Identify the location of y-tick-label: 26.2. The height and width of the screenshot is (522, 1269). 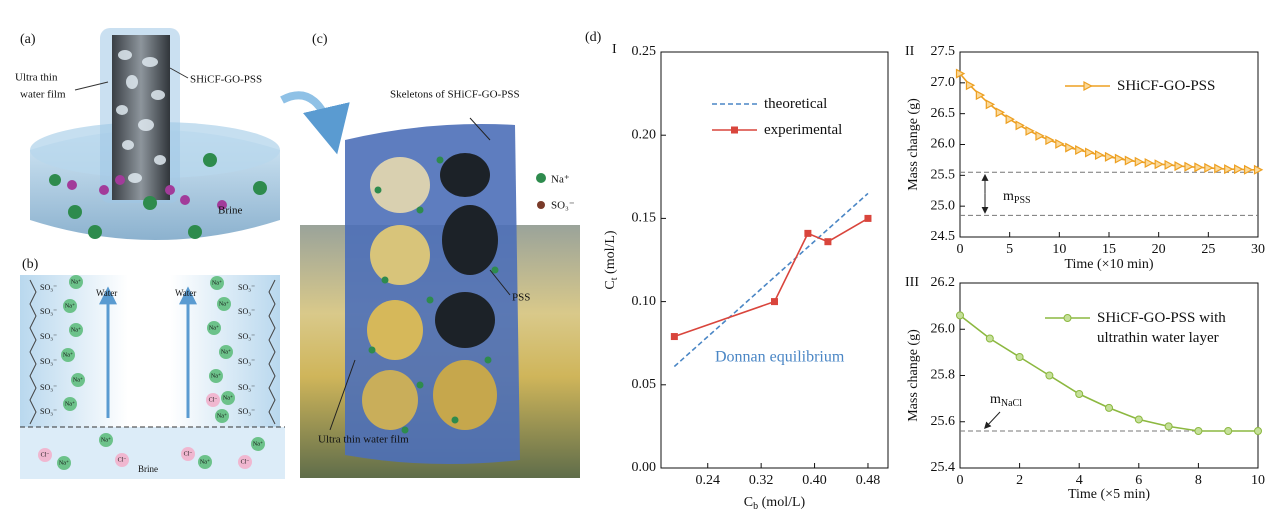
(943, 282).